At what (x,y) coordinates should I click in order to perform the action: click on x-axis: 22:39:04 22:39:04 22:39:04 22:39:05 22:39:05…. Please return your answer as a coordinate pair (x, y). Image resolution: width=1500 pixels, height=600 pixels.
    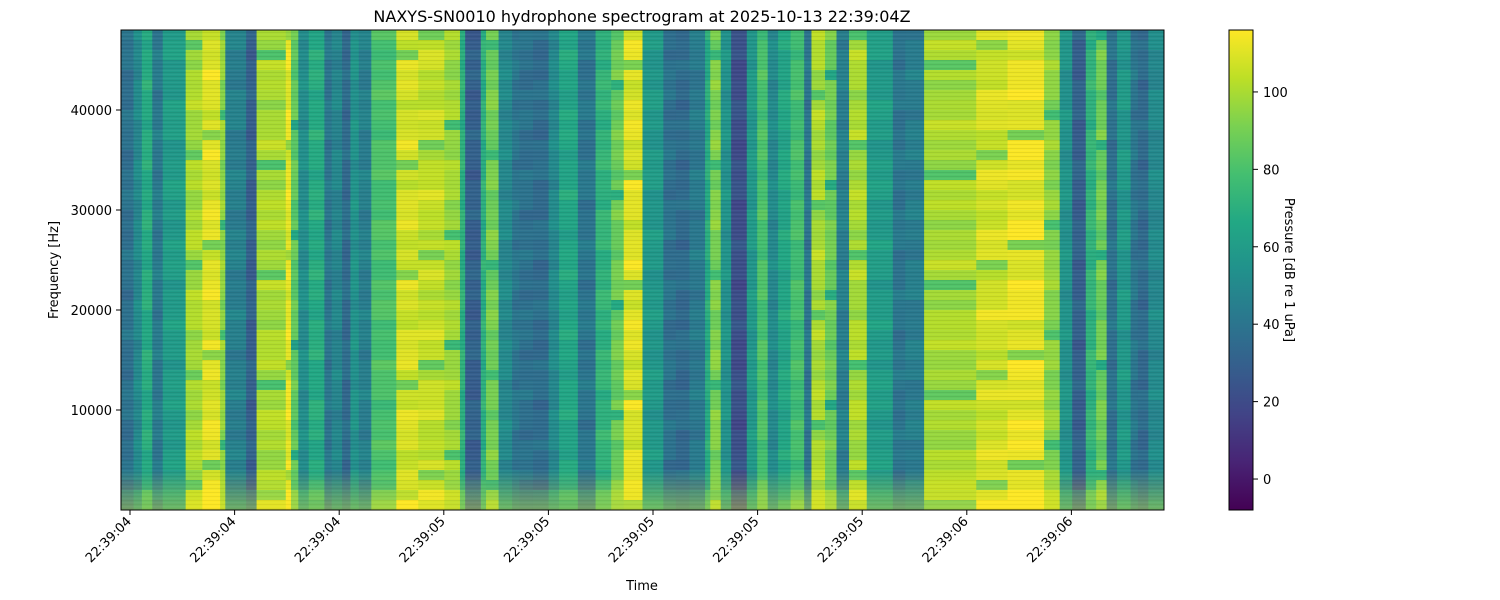
    Looking at the image, I should click on (579, 538).